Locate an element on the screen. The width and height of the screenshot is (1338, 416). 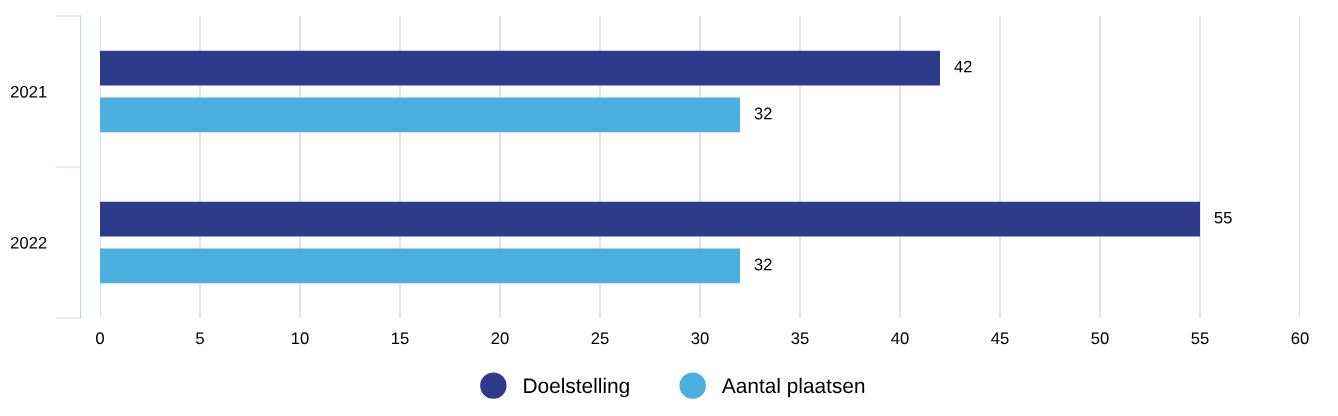
legend-label: Aantal plaatsen is located at coordinates (793, 387).